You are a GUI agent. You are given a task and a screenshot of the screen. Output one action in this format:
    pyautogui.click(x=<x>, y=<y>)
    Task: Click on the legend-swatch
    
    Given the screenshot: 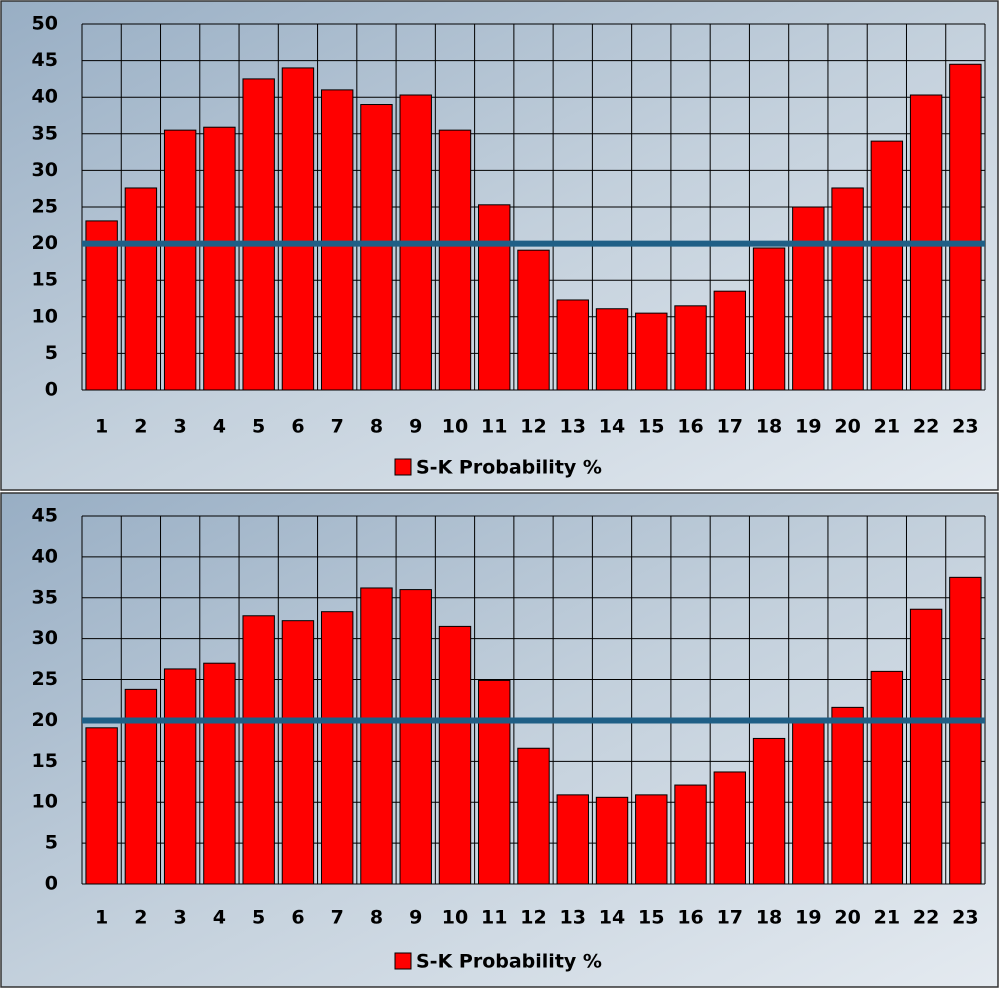 What is the action you would take?
    pyautogui.click(x=403, y=961)
    